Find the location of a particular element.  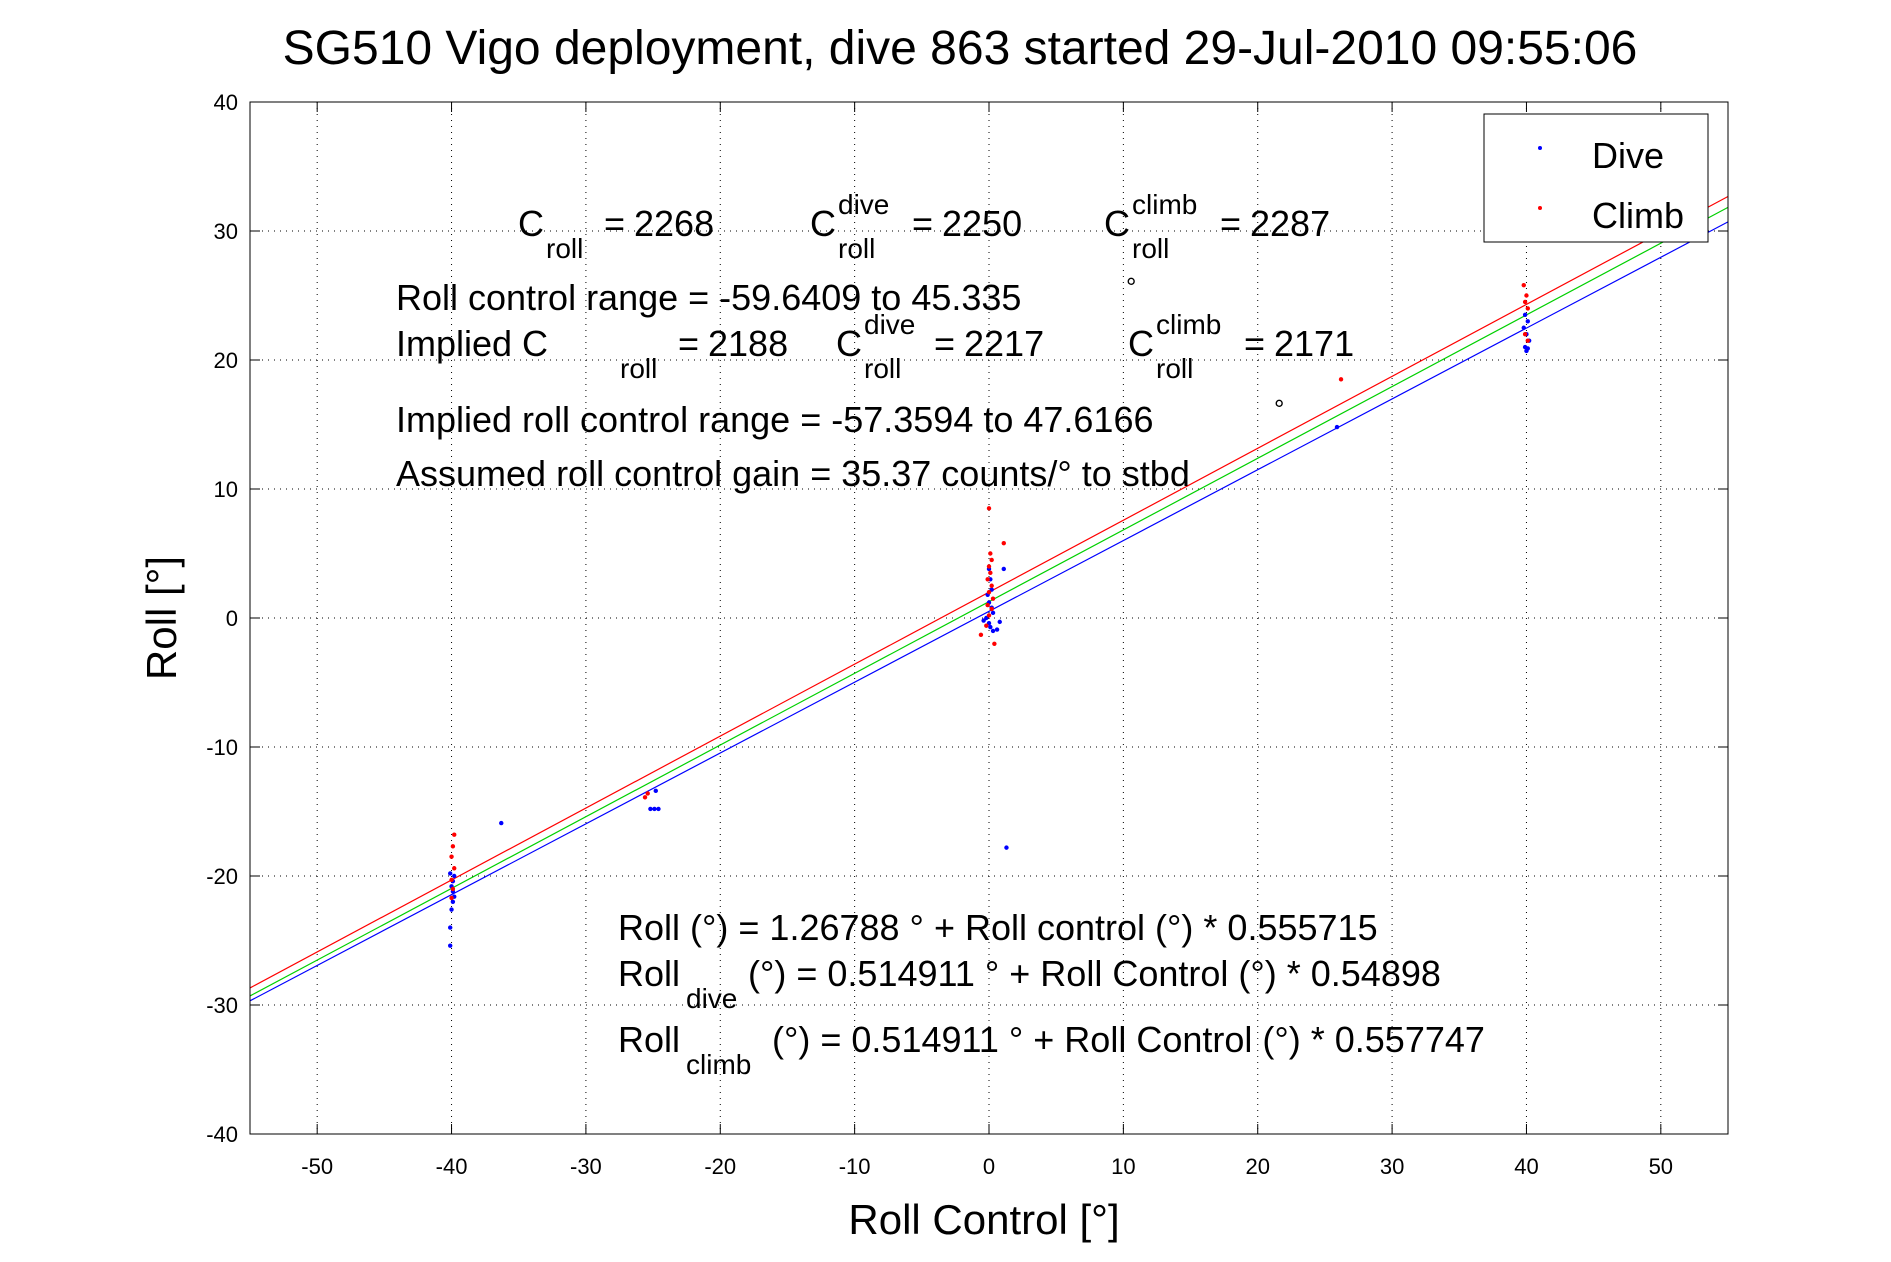

y-tick-label: 0 is located at coordinates (232, 618).